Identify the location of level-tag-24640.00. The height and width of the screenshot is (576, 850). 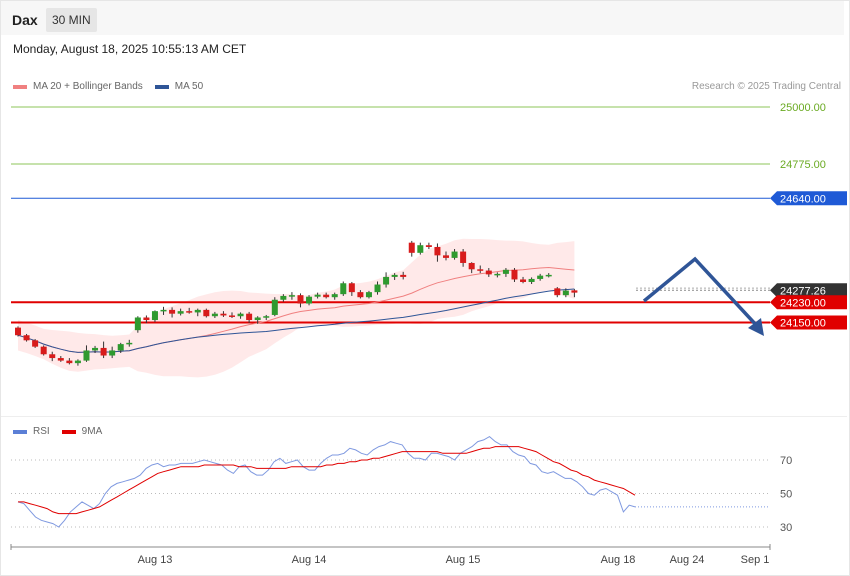
(808, 198).